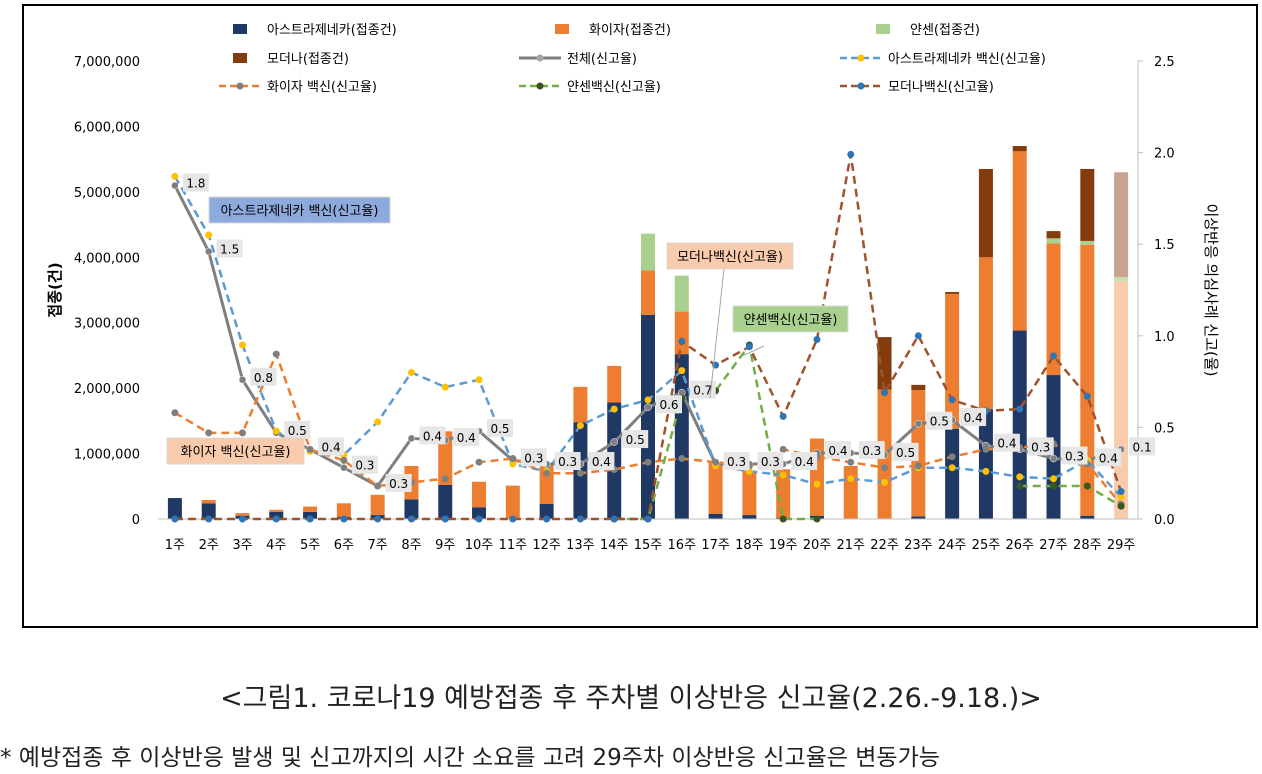 Image resolution: width=1262 pixels, height=774 pixels. What do you see at coordinates (55, 289) in the screenshot?
I see `y-left-axis-title: 접종(건)` at bounding box center [55, 289].